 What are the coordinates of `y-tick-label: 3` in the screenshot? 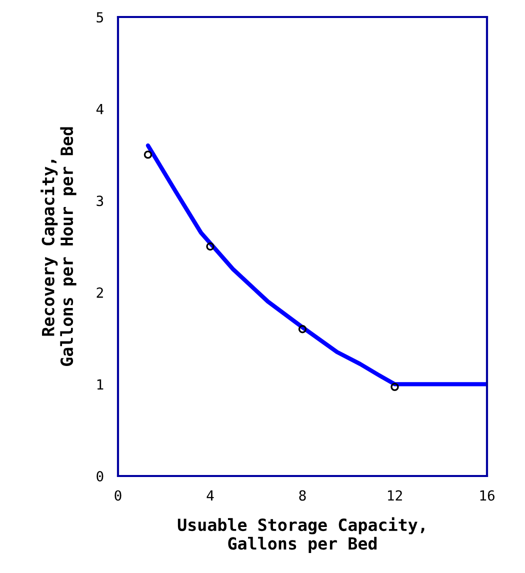 It's located at (100, 201).